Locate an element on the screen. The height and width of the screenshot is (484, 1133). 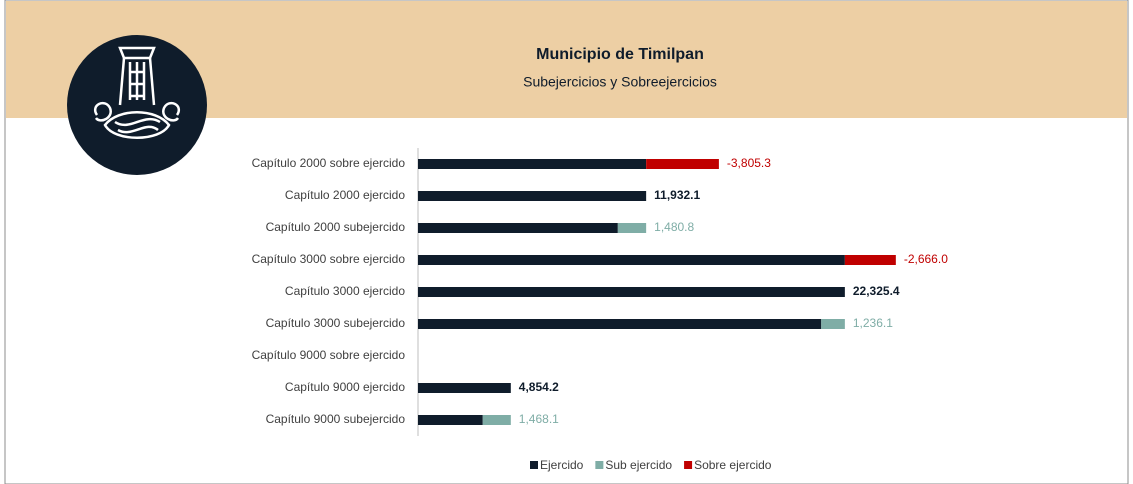
data-label: 1,236.1 is located at coordinates (873, 323).